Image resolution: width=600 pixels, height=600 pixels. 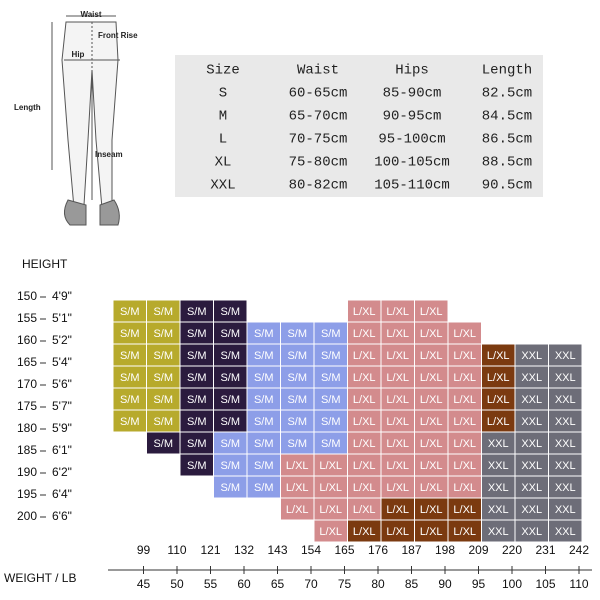 I want to click on weight-lb-label: 187, so click(x=411, y=550).